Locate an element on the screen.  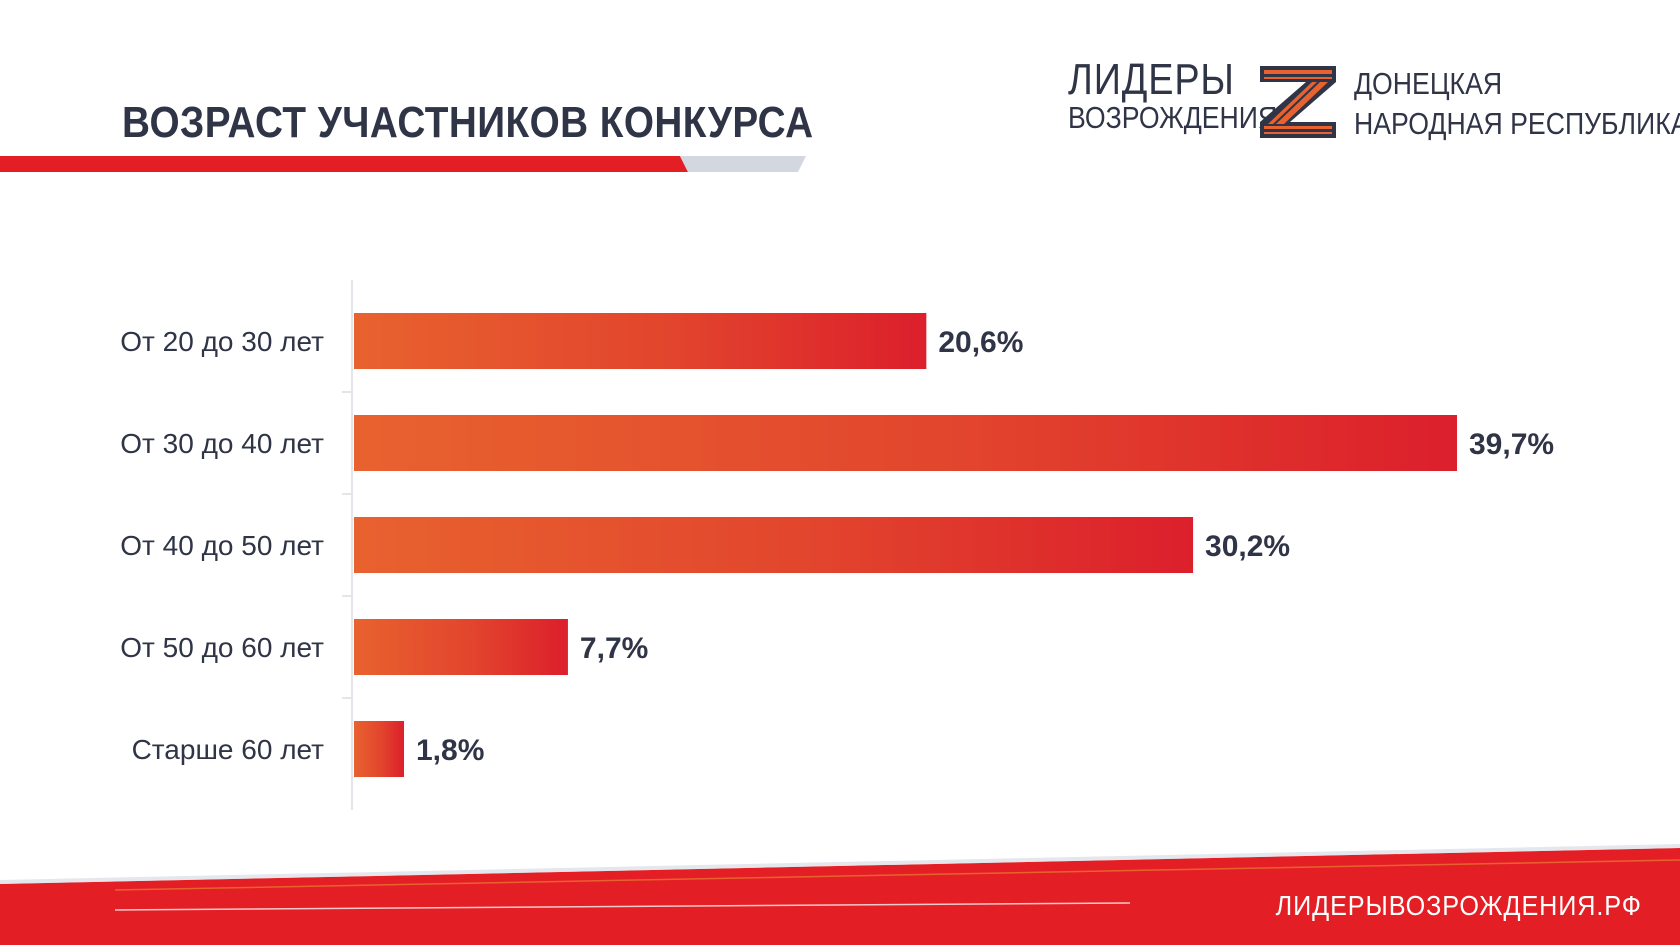
value-label: 30,2% is located at coordinates (1247, 546).